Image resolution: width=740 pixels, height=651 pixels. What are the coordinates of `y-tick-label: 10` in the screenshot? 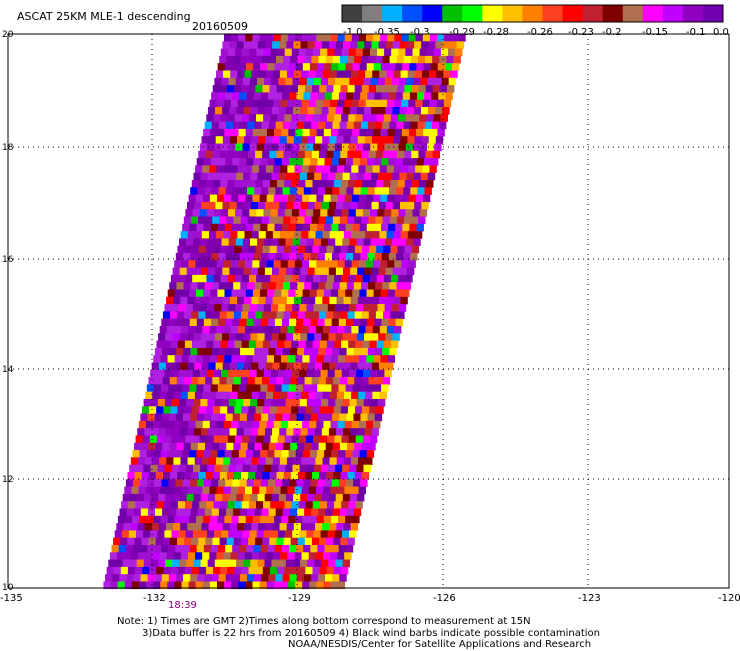 It's located at (8, 588).